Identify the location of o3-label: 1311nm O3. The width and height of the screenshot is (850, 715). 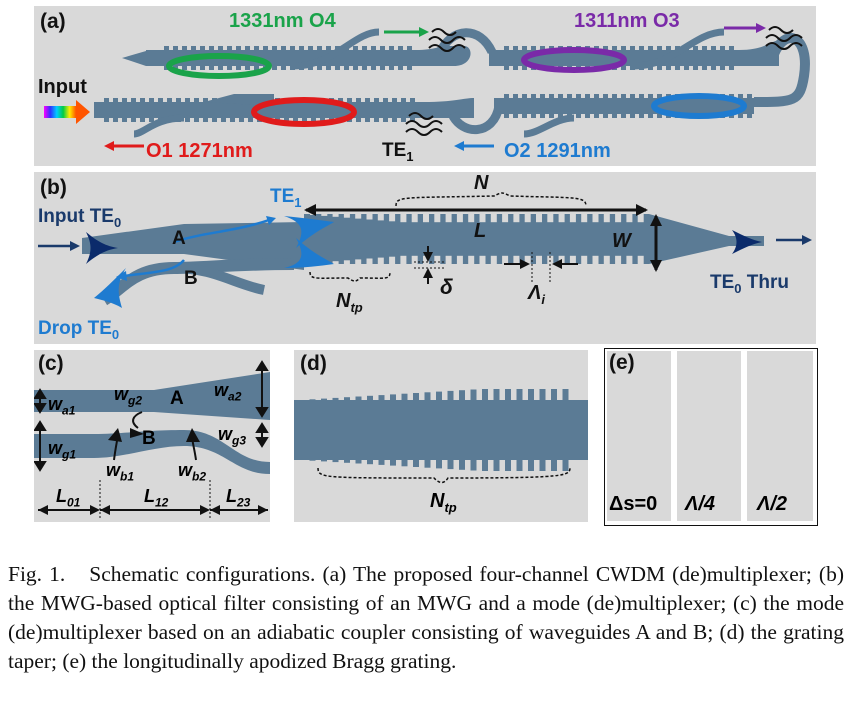
(627, 21).